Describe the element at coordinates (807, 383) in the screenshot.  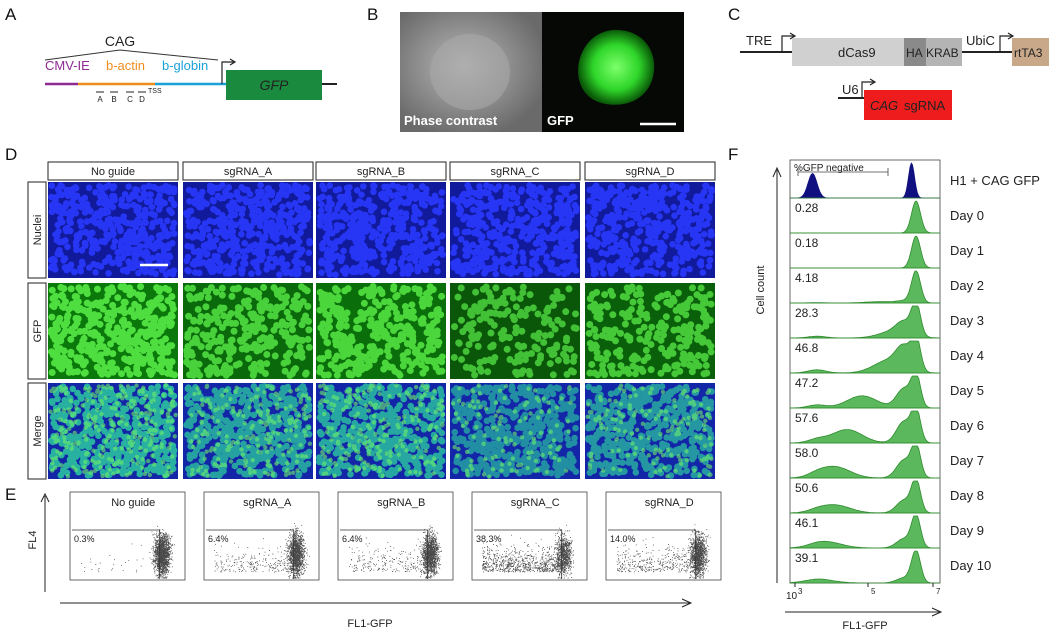
I see `negative-percent: 47.2` at that location.